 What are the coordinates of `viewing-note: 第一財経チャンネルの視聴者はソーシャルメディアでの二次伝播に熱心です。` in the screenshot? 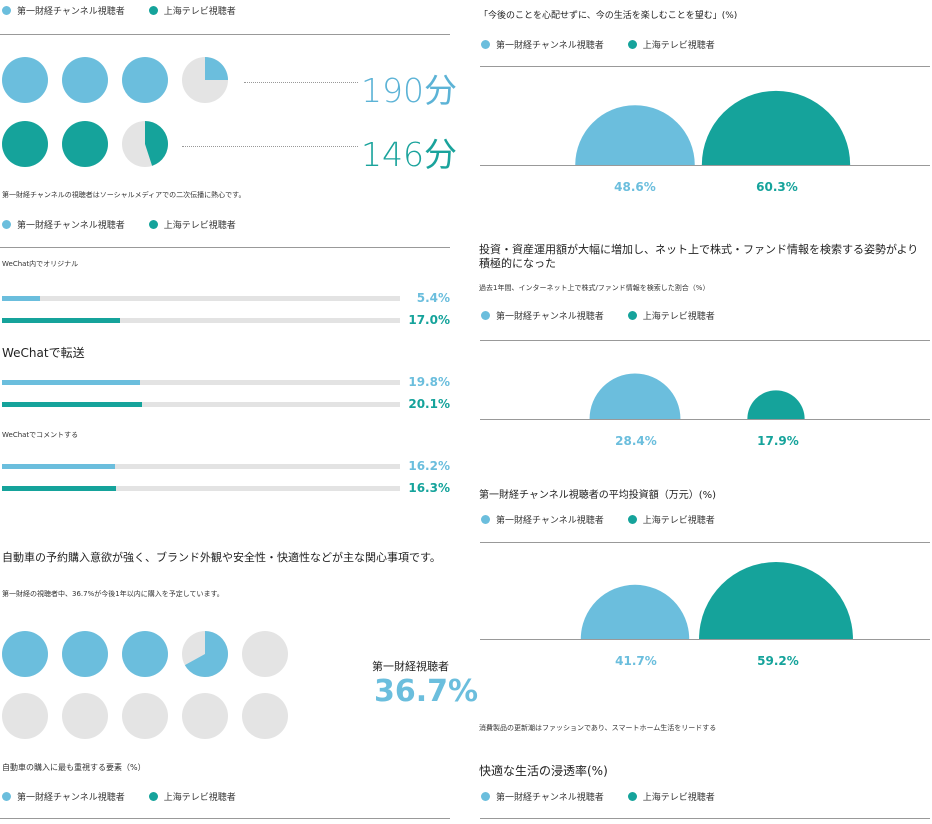 It's located at (124, 195).